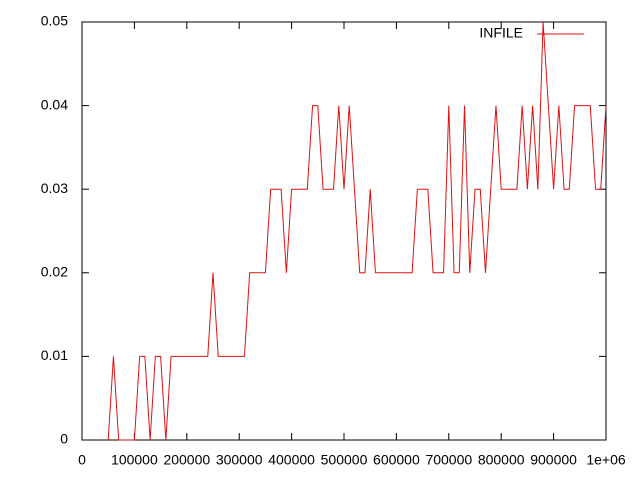 This screenshot has height=480, width=640. What do you see at coordinates (54, 355) in the screenshot?
I see `y-tick-label: 0.01` at bounding box center [54, 355].